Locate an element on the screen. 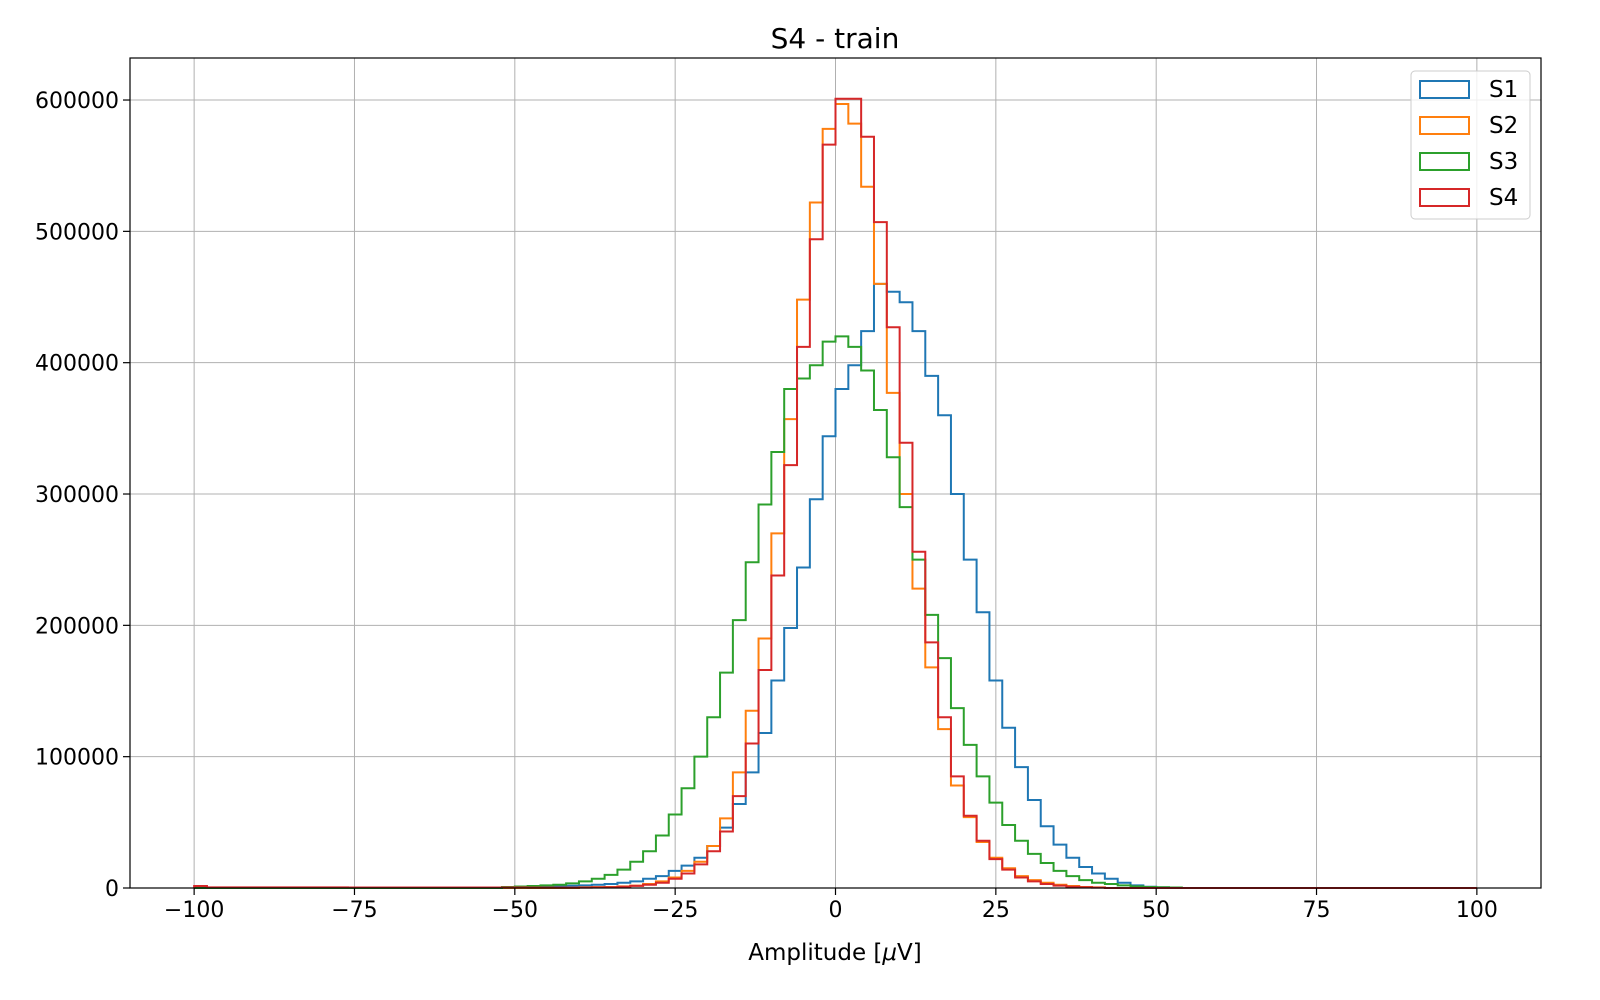 This screenshot has height=1000, width=1600. y-tick-label: 200000 is located at coordinates (77, 626).